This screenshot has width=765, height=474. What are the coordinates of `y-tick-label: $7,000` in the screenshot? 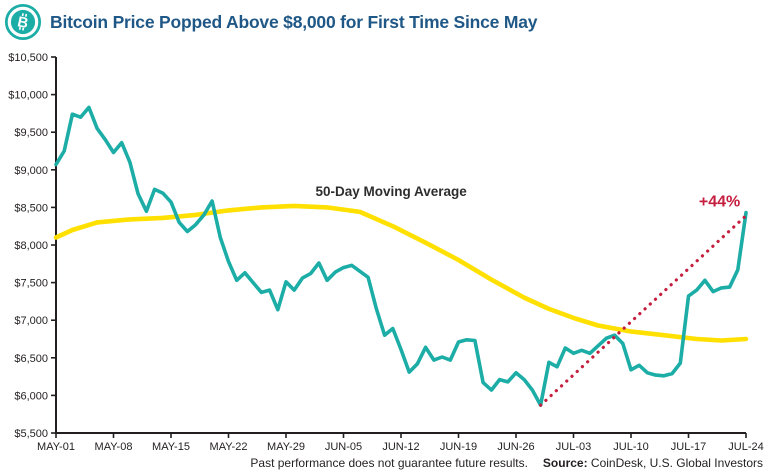 It's located at (31, 321).